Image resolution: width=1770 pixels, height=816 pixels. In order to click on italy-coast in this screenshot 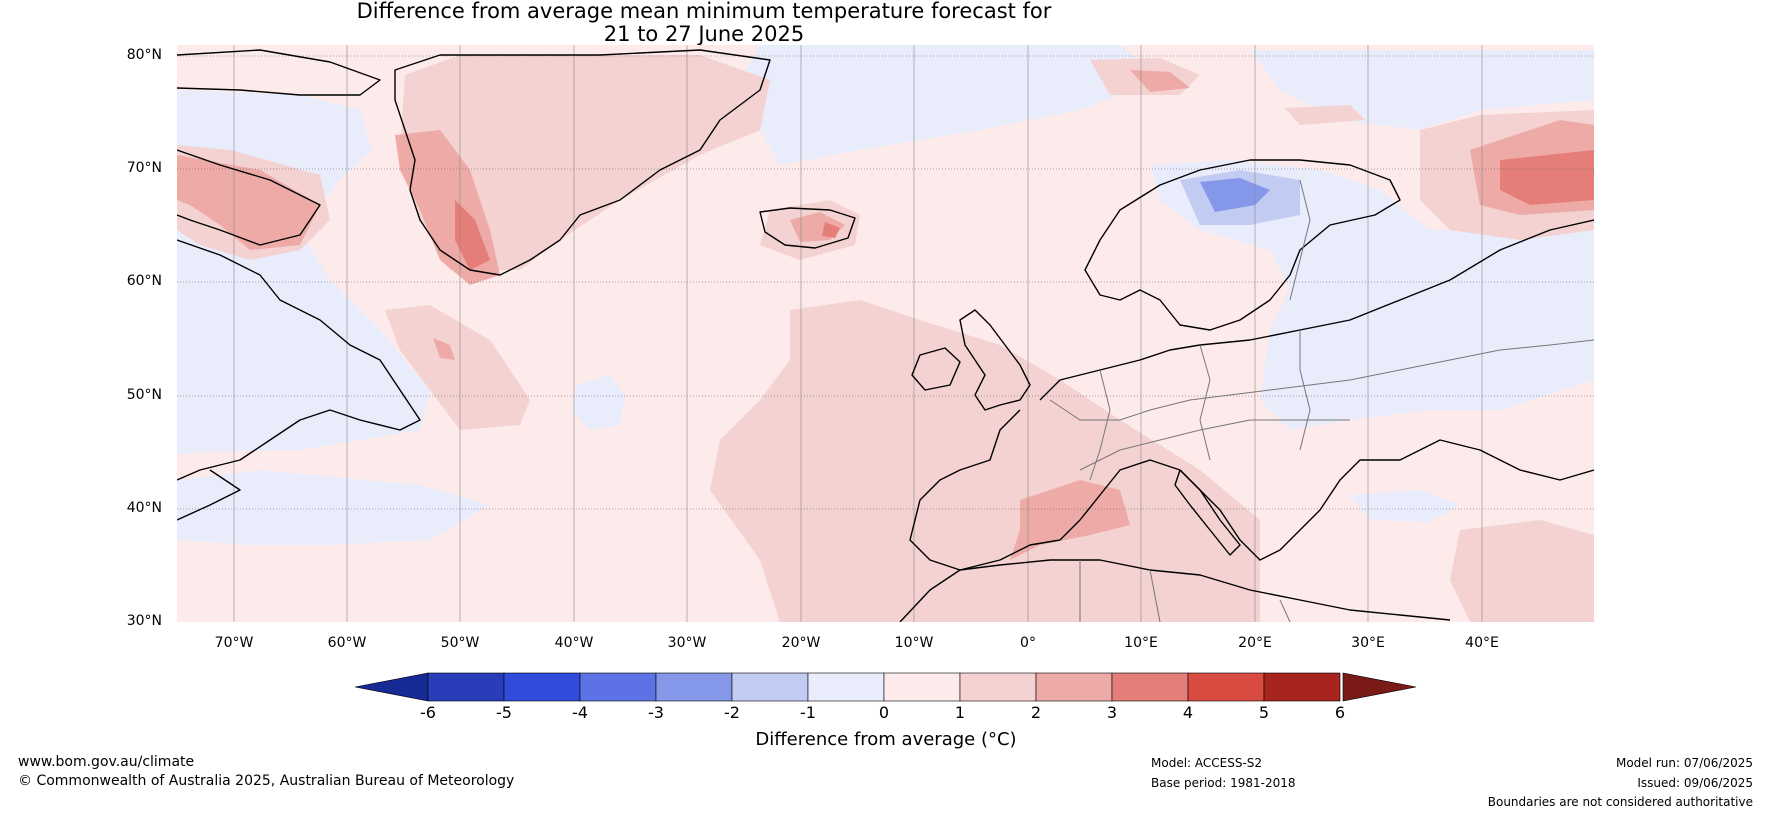, I will do `click(1207, 512)`.